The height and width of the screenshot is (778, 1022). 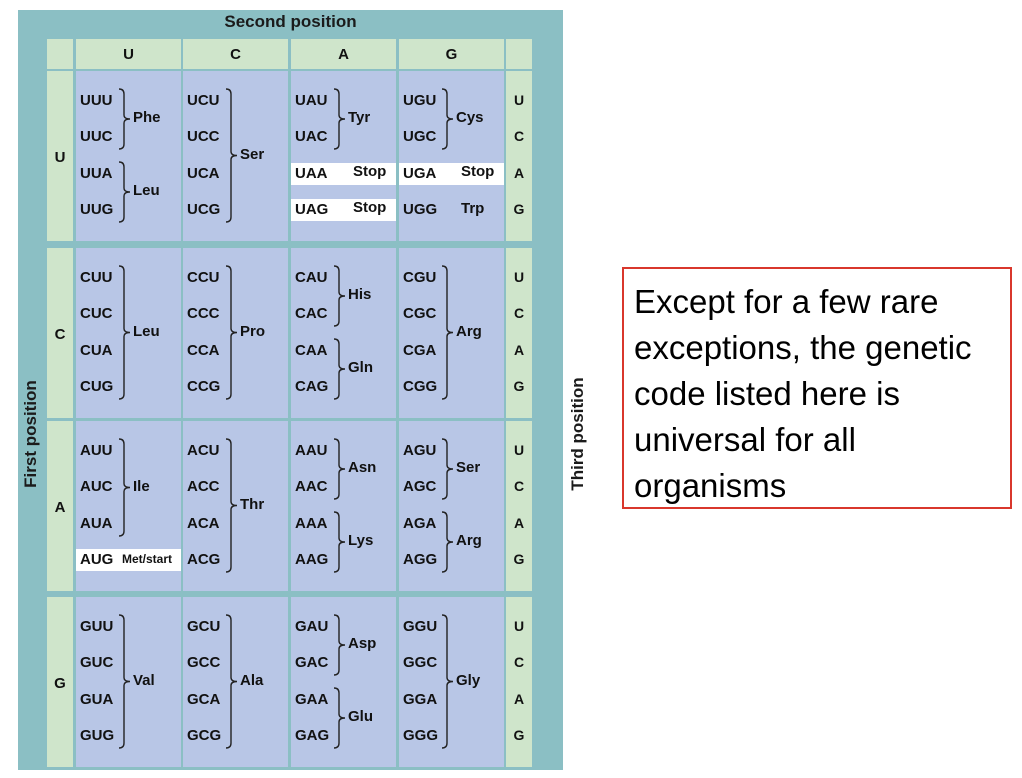 What do you see at coordinates (204, 386) in the screenshot?
I see `codon-ccg: CCG` at bounding box center [204, 386].